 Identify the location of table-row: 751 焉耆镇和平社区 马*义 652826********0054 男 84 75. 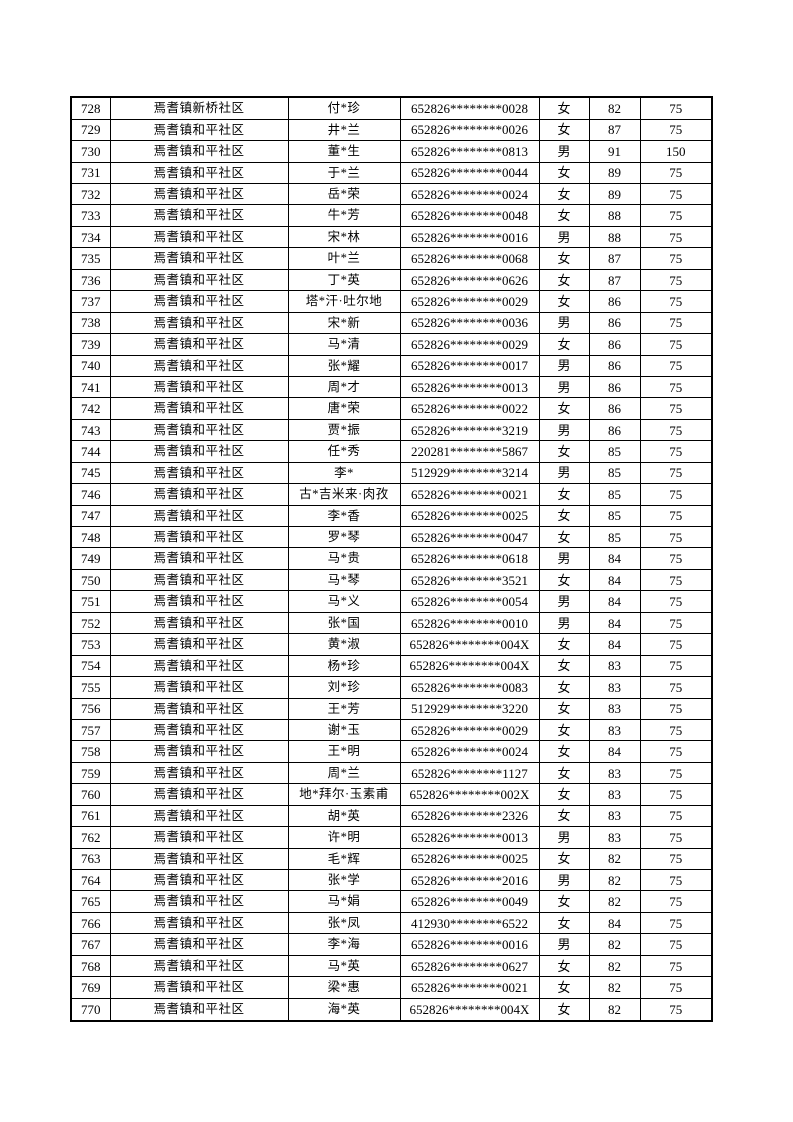
(391, 601).